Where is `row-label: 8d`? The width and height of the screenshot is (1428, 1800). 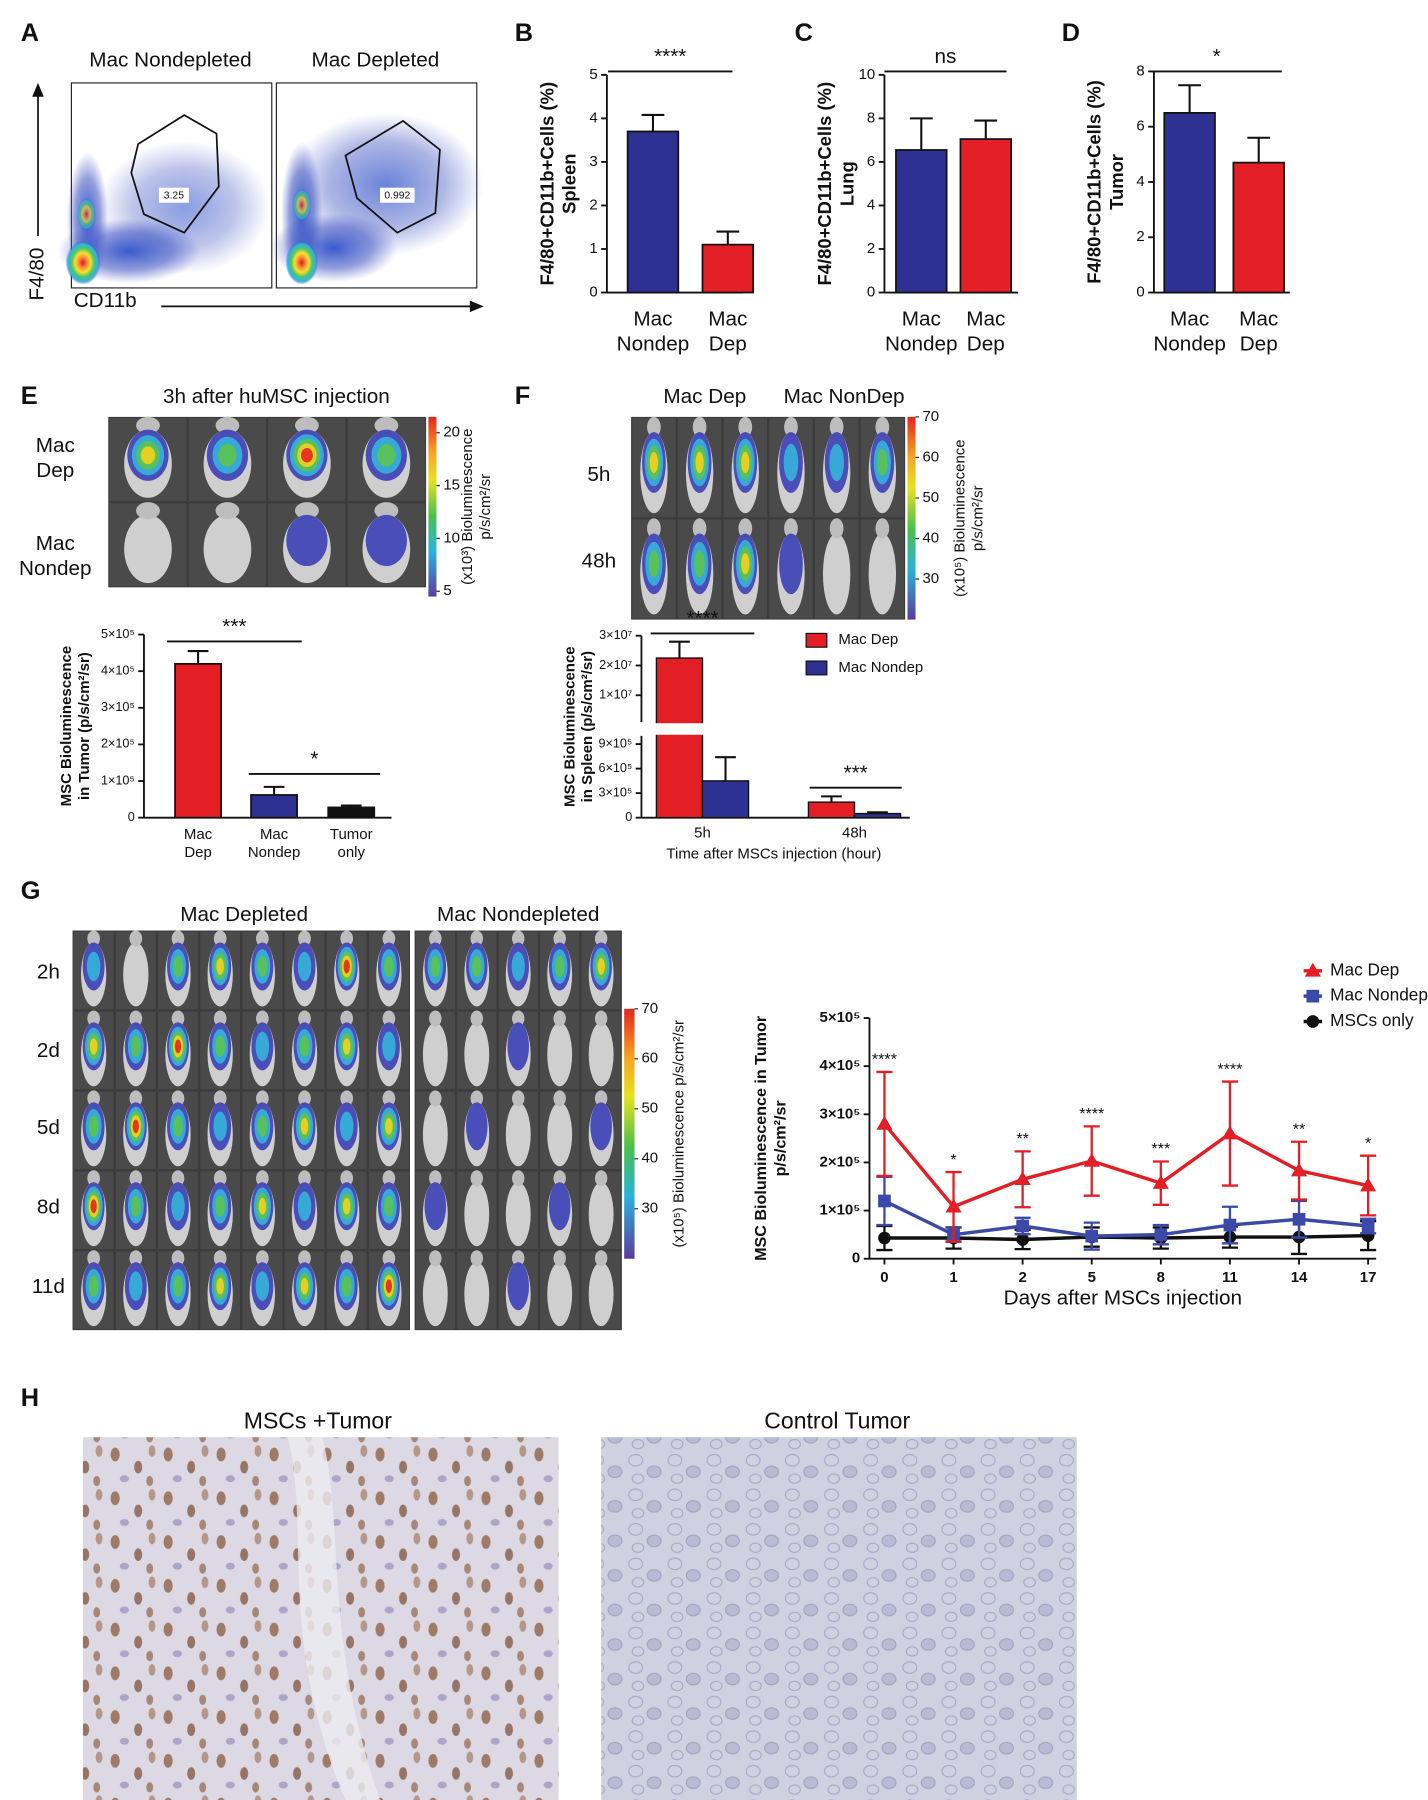 row-label: 8d is located at coordinates (48, 1207).